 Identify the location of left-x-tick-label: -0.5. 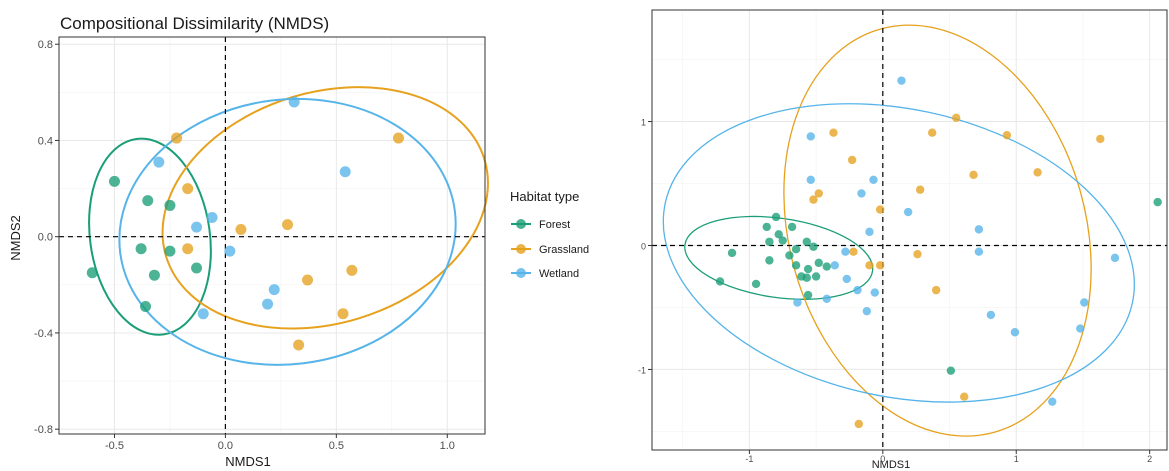
(114, 446).